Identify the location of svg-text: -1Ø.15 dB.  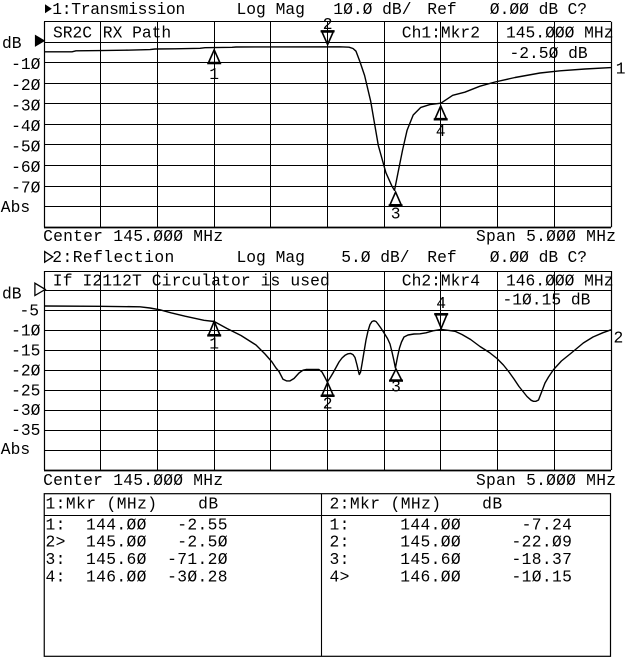
(547, 300).